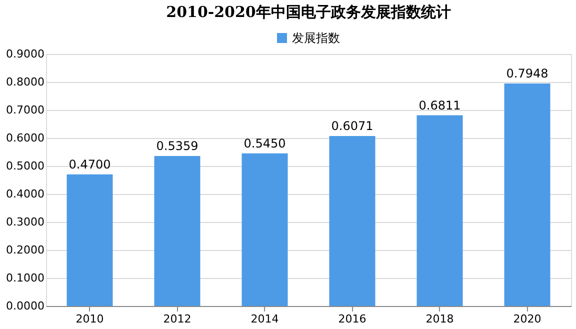 The height and width of the screenshot is (329, 576). What do you see at coordinates (316, 38) in the screenshot?
I see `legend-label: 发展指数` at bounding box center [316, 38].